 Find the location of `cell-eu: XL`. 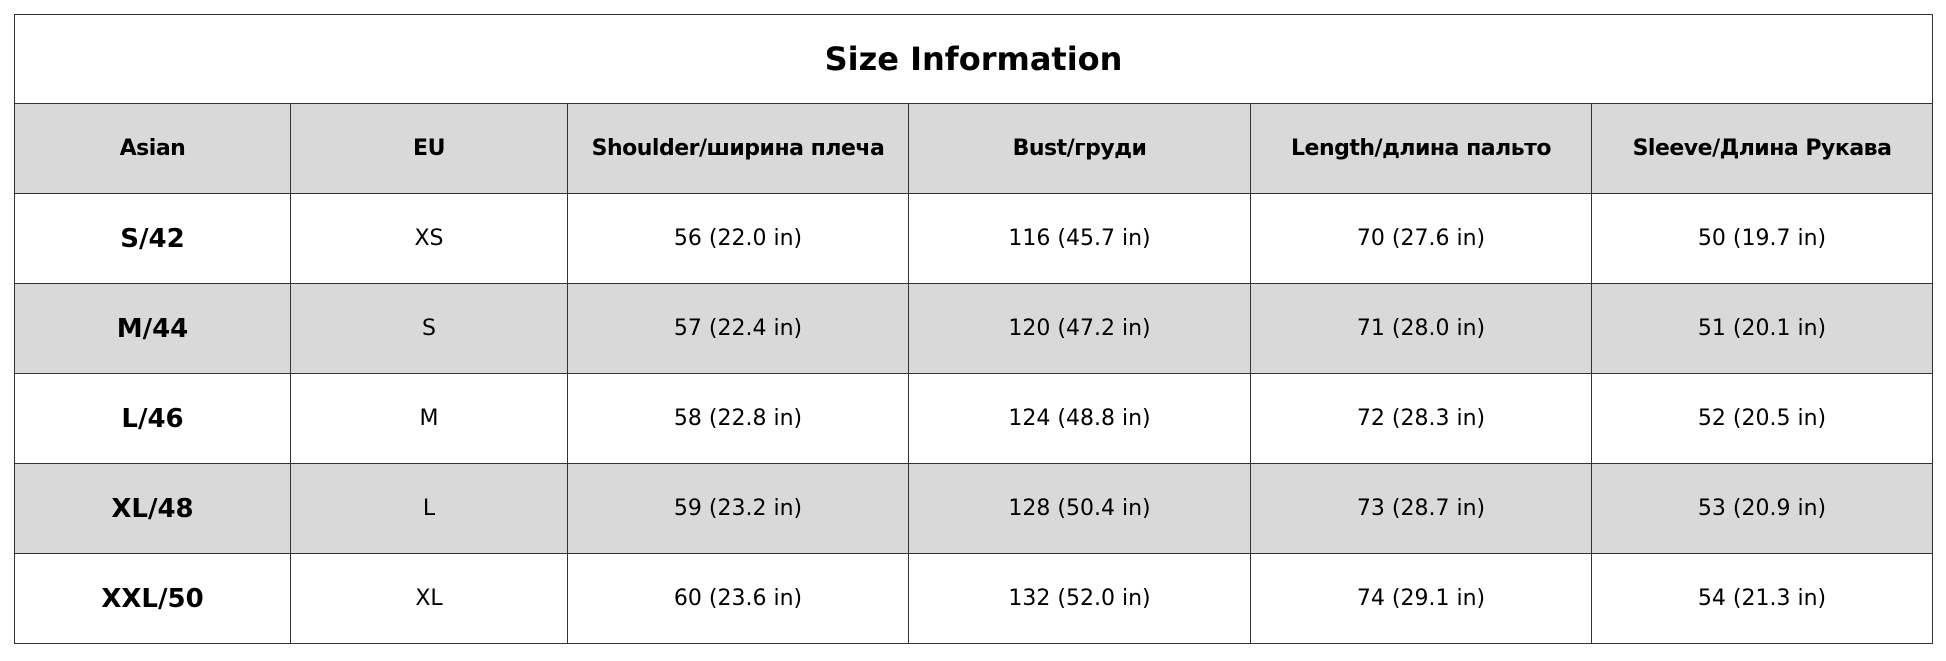

cell-eu: XL is located at coordinates (429, 598).